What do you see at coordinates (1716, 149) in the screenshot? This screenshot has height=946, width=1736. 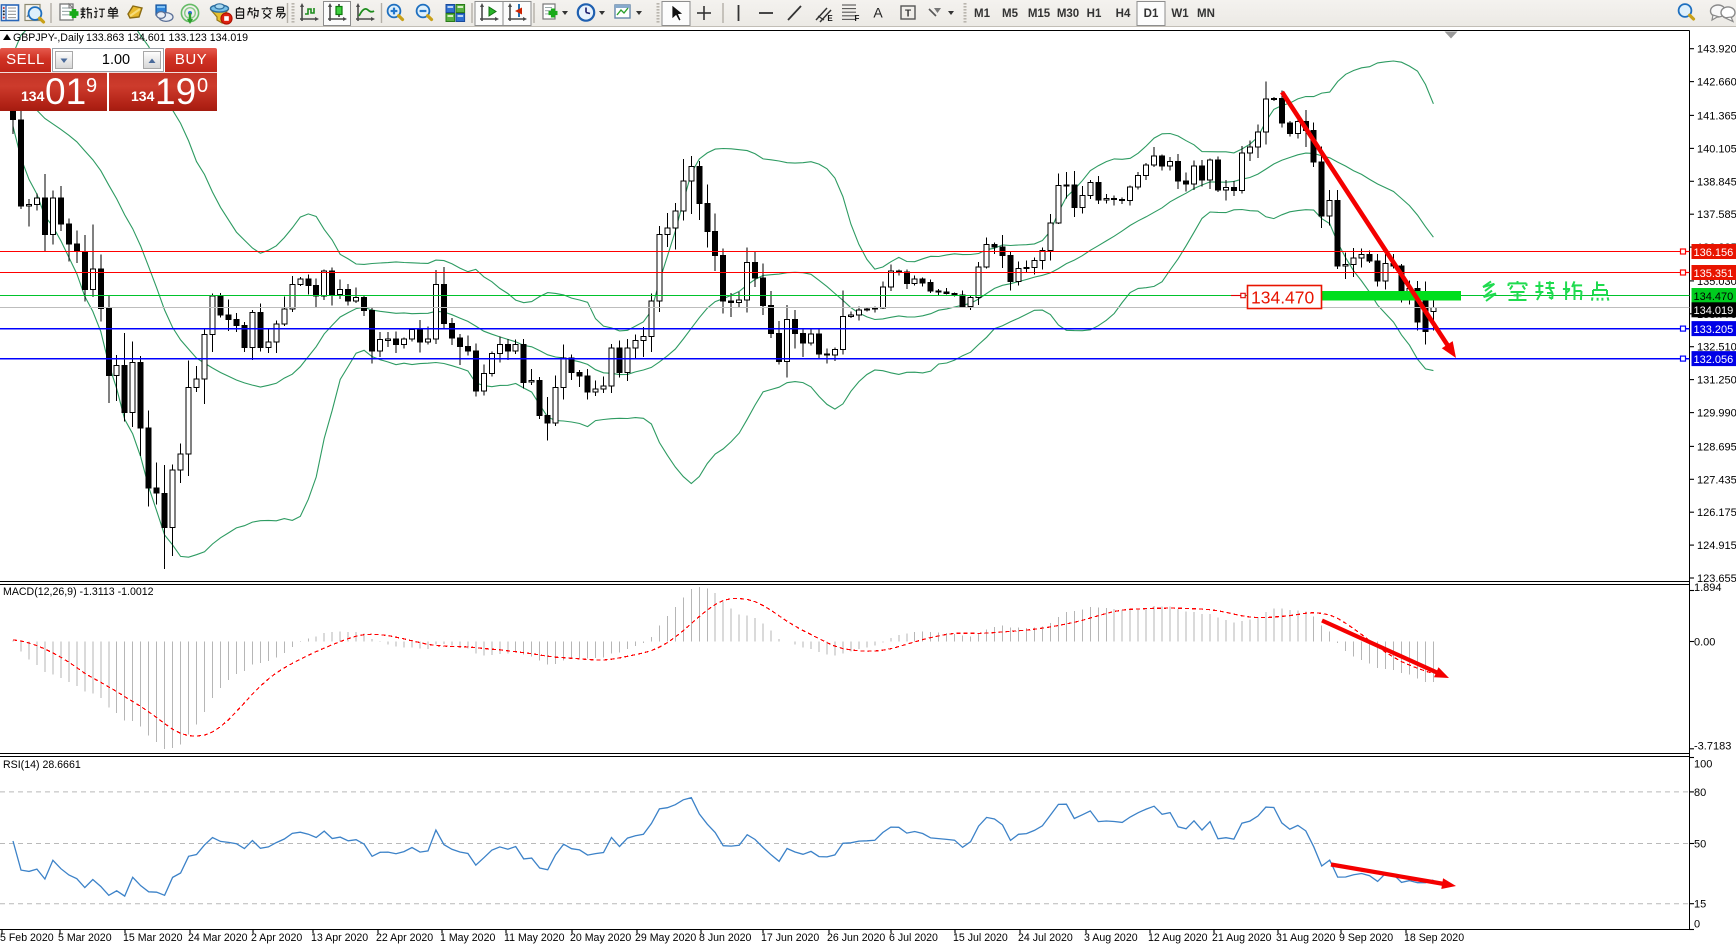 I see `svg-text: 140.105` at bounding box center [1716, 149].